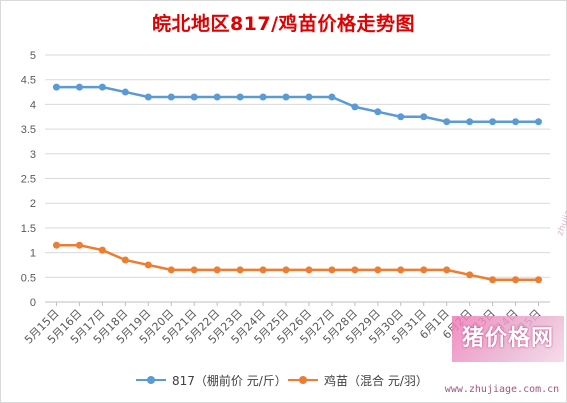 This screenshot has width=567, height=403. I want to click on y-tick-label: 3.5, so click(28, 130).